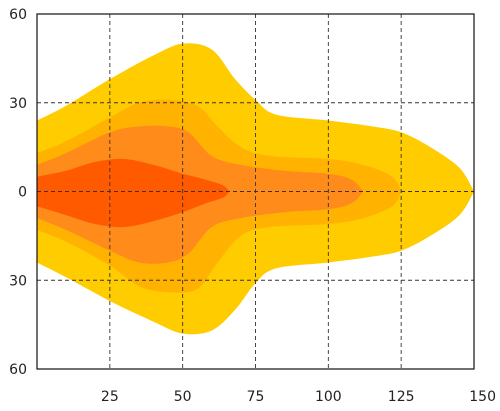 This screenshot has height=411, width=500. I want to click on x-tick-label: 25, so click(110, 397).